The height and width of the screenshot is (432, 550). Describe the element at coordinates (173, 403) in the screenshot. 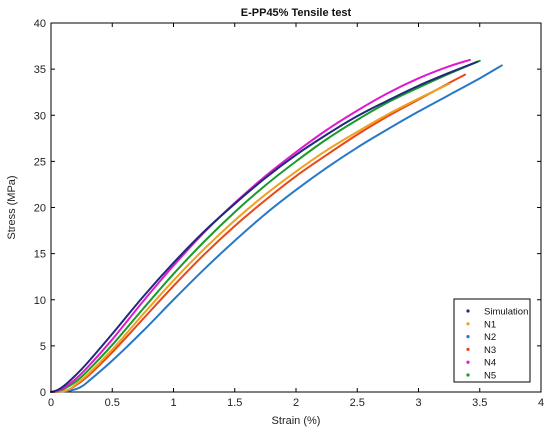

I see `x-tick-label: 1` at that location.